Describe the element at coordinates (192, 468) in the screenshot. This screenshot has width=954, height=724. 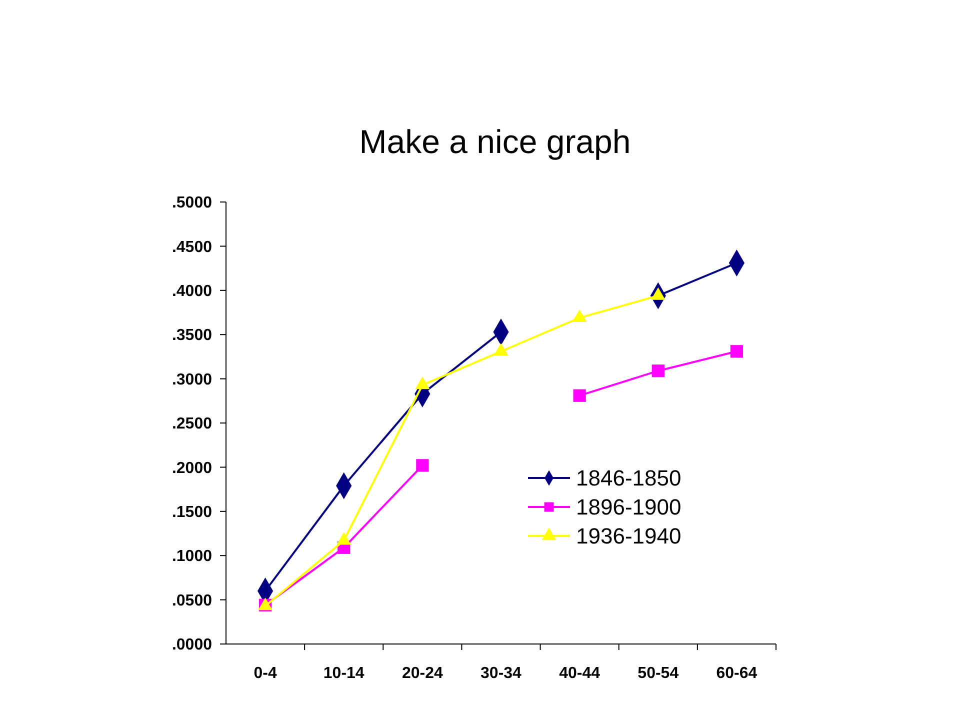
I see `y-tick-label: .2000` at that location.